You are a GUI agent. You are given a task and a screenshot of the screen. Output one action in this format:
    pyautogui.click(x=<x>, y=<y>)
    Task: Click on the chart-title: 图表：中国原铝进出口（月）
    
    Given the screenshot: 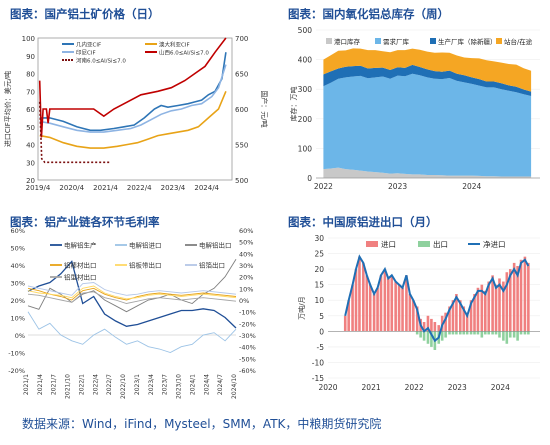 What is the action you would take?
    pyautogui.click(x=363, y=222)
    